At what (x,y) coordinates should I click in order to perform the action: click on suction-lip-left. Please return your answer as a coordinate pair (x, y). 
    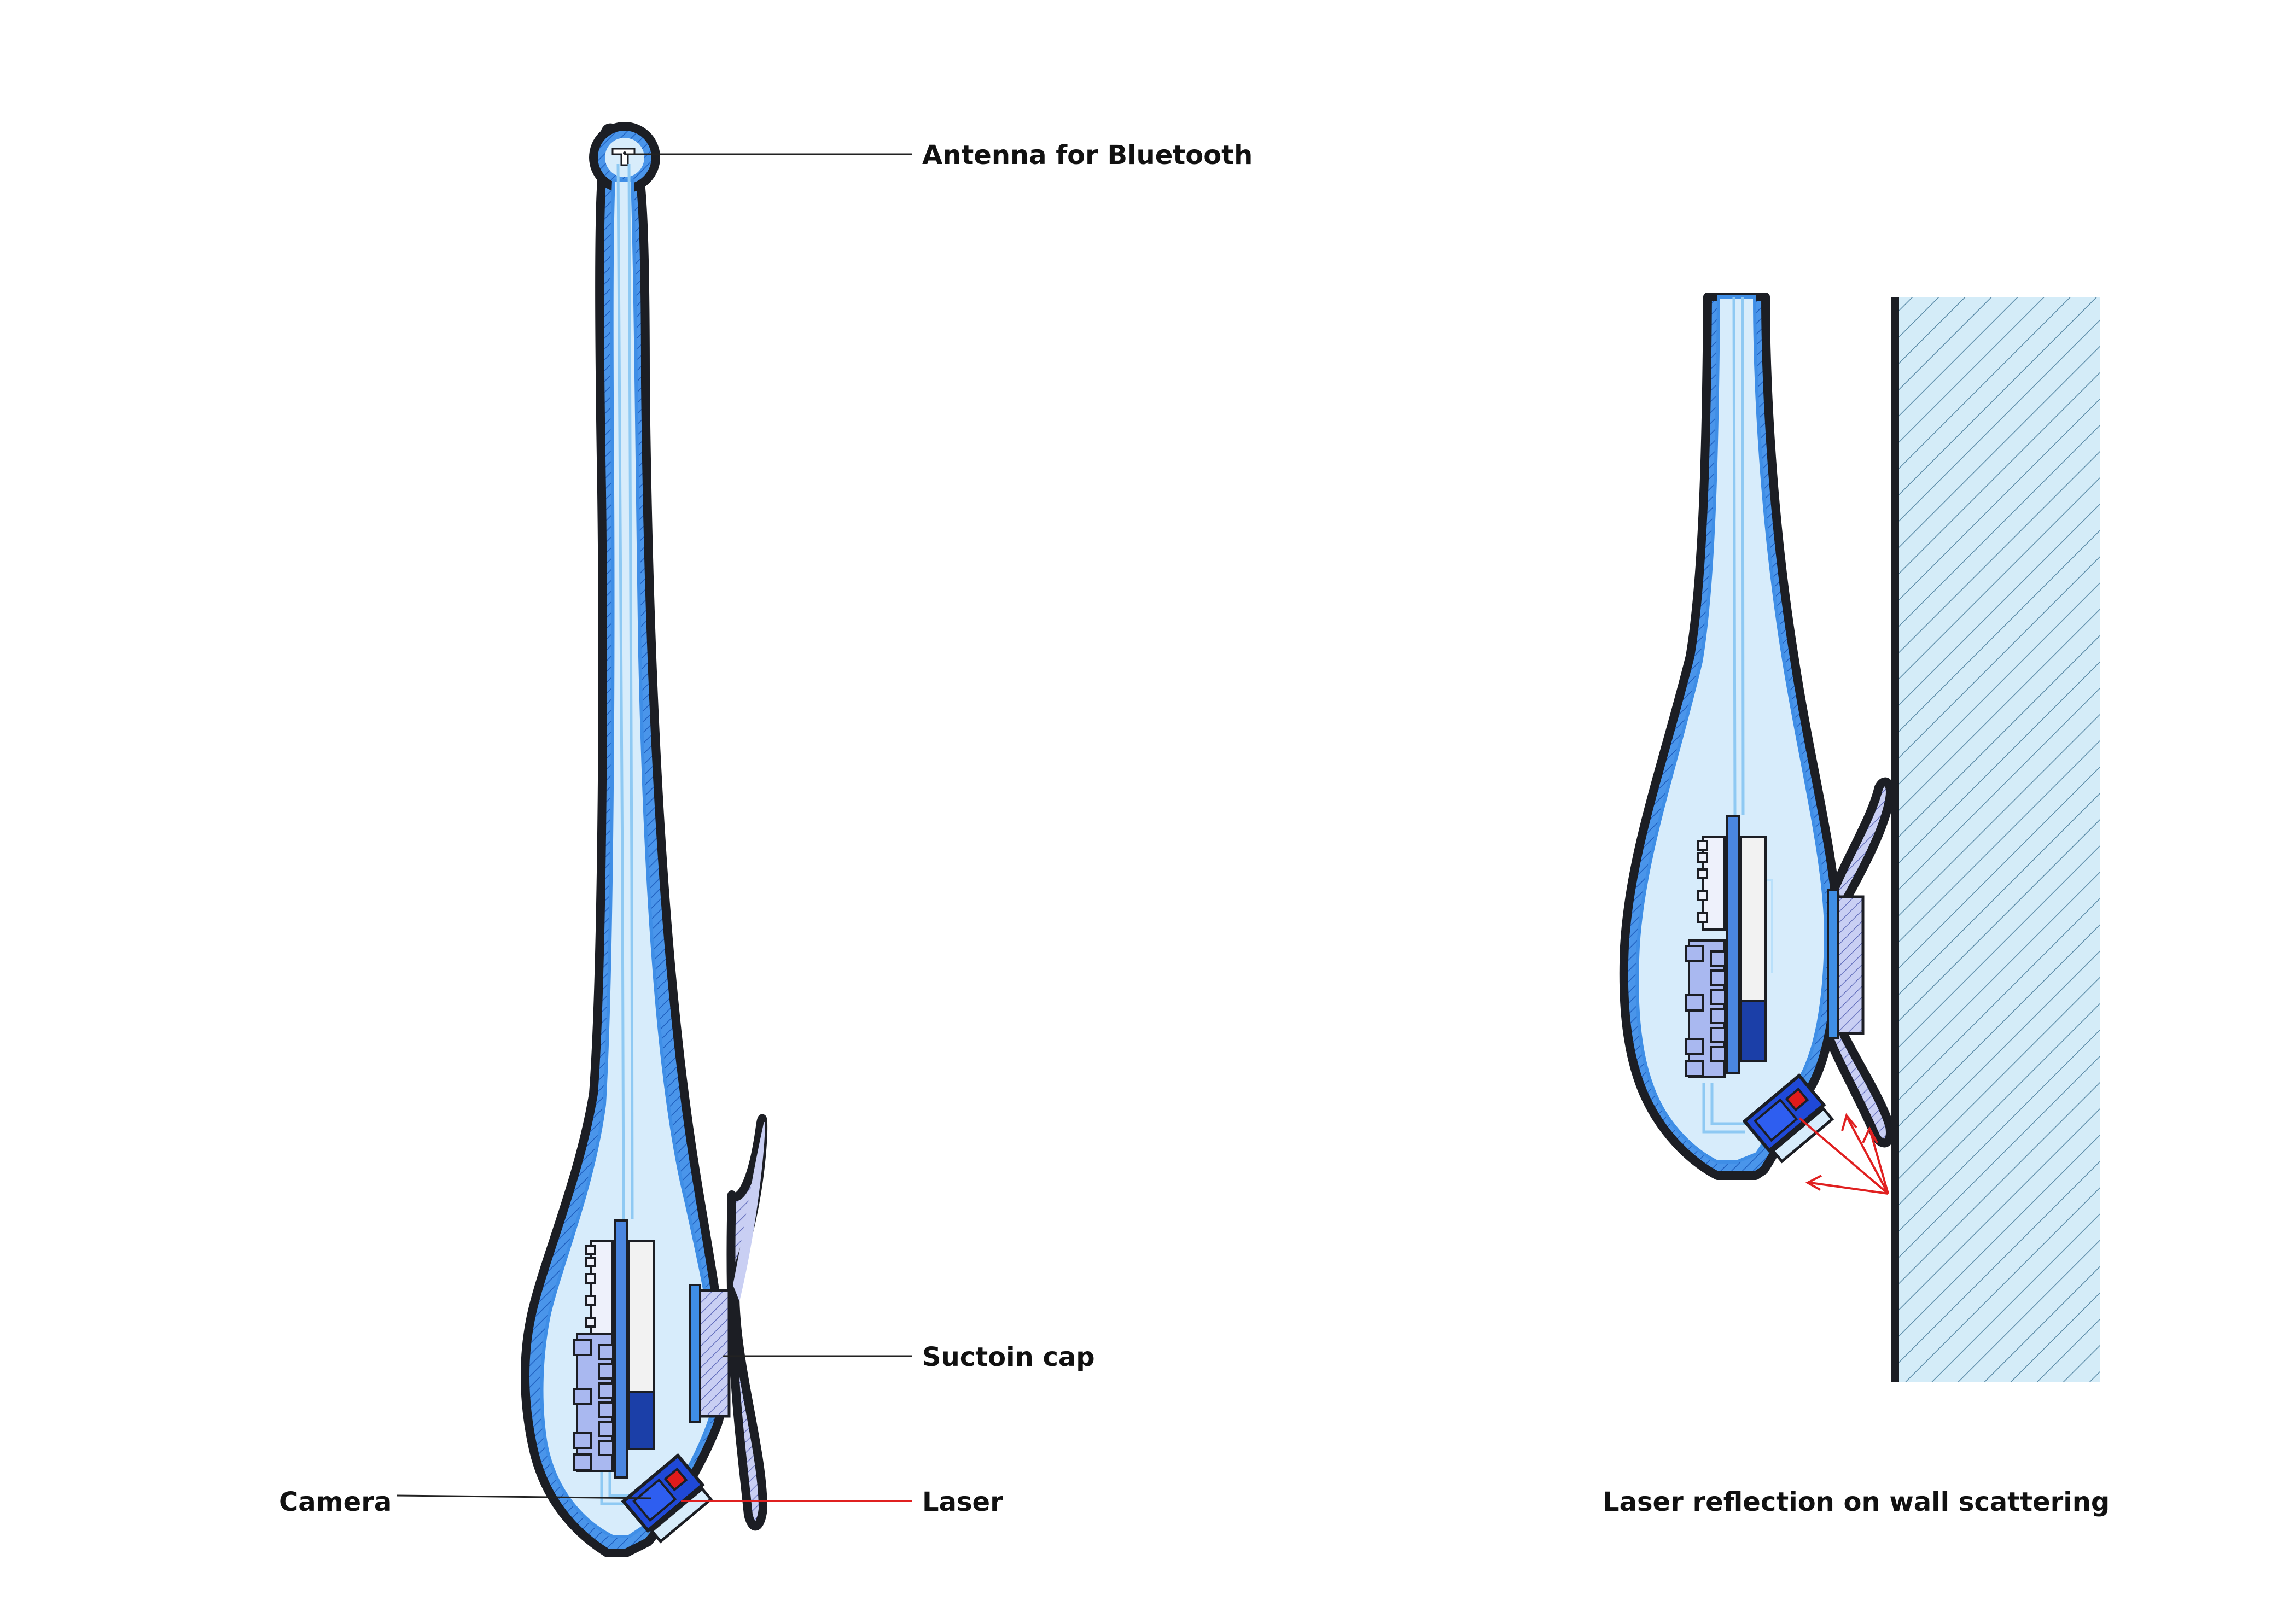
    Looking at the image, I should click on (747, 1322).